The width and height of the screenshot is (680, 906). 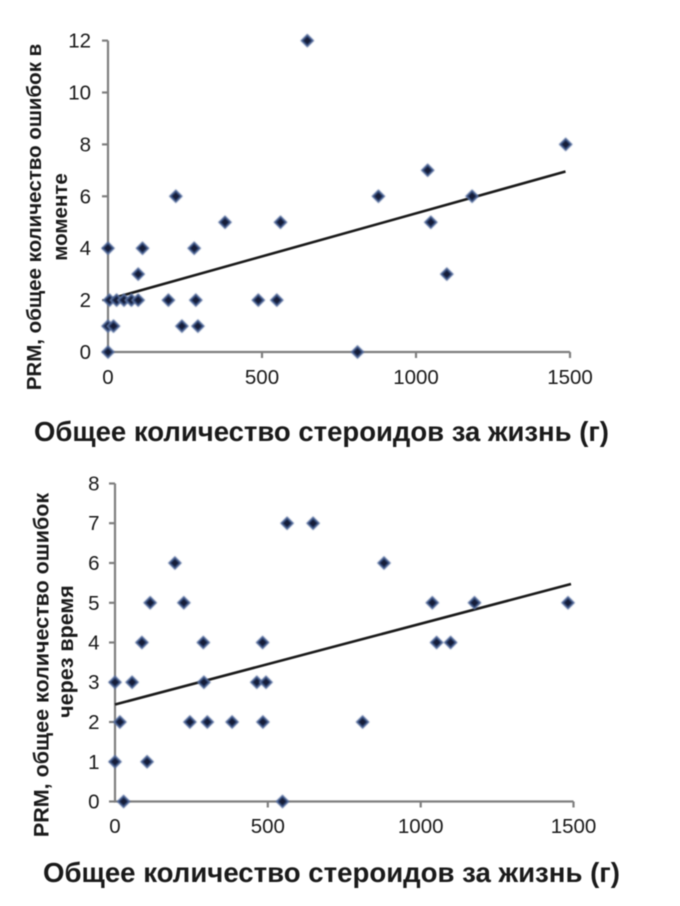 I want to click on svg-text: 5, so click(x=93, y=603).